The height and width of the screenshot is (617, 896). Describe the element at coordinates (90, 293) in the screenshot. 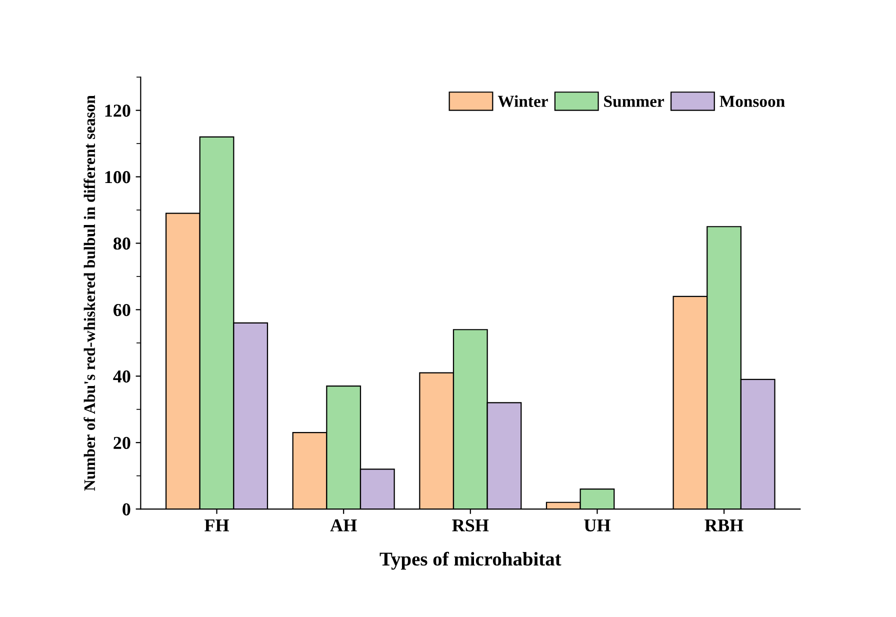

I see `y-axis-title: Number of Abu's red-whiskered bulbul in different season` at that location.